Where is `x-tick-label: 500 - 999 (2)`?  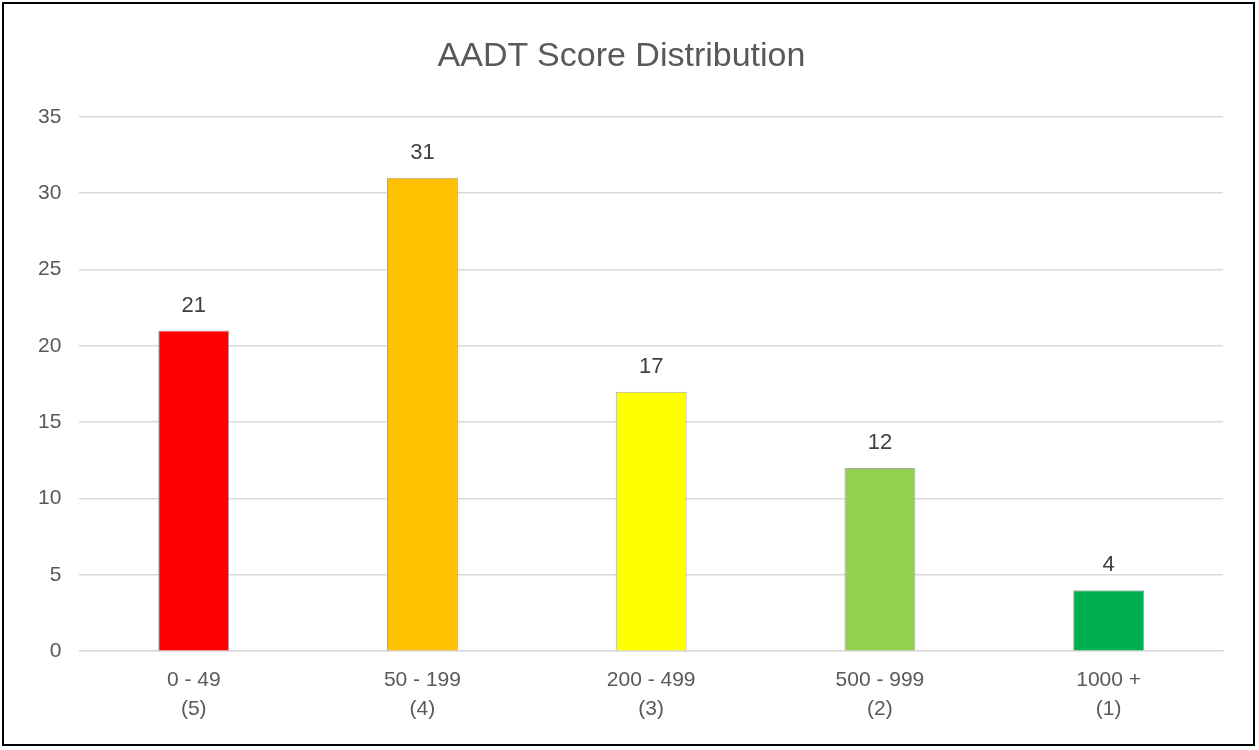 x-tick-label: 500 - 999 (2) is located at coordinates (880, 693).